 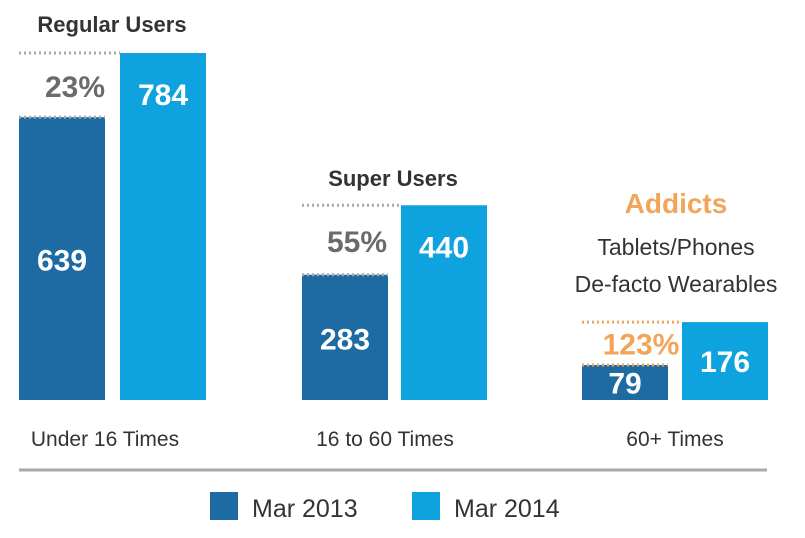 I want to click on growth-label: 123%, so click(x=641, y=345).